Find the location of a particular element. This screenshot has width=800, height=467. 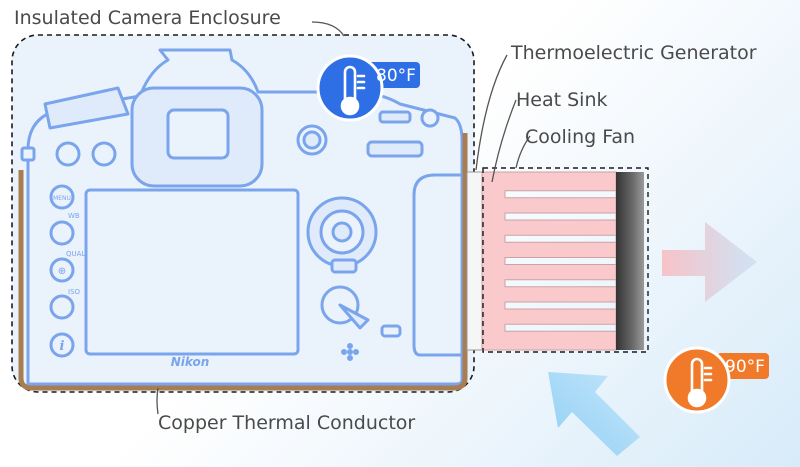

qual-label: QUAL is located at coordinates (75, 254).